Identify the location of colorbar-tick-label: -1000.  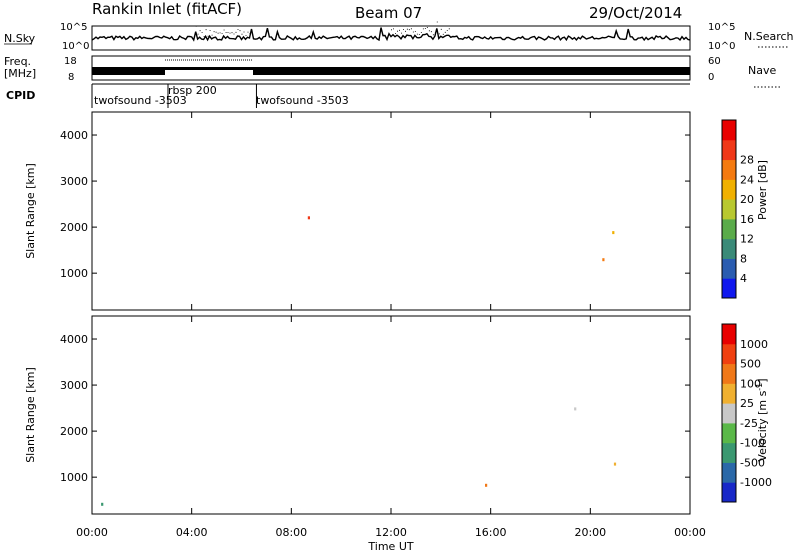
(756, 482).